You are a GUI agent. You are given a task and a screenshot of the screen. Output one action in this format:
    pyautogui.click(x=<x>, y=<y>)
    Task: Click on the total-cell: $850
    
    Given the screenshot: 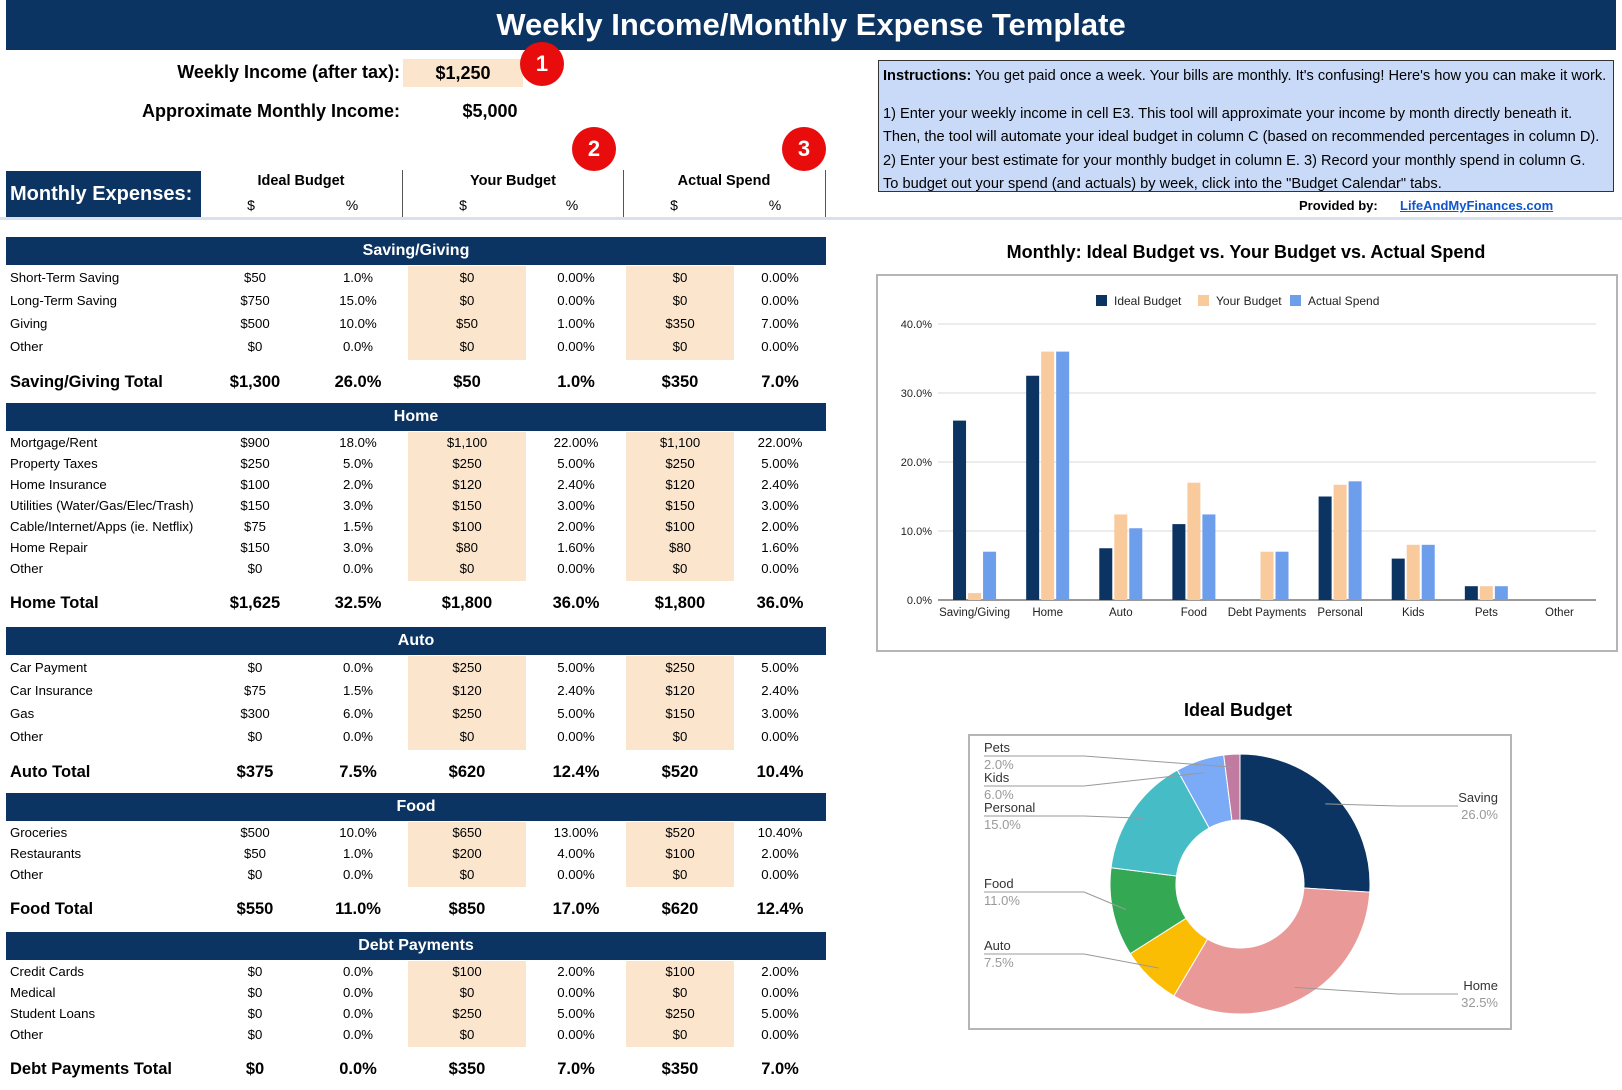 What is the action you would take?
    pyautogui.click(x=467, y=908)
    